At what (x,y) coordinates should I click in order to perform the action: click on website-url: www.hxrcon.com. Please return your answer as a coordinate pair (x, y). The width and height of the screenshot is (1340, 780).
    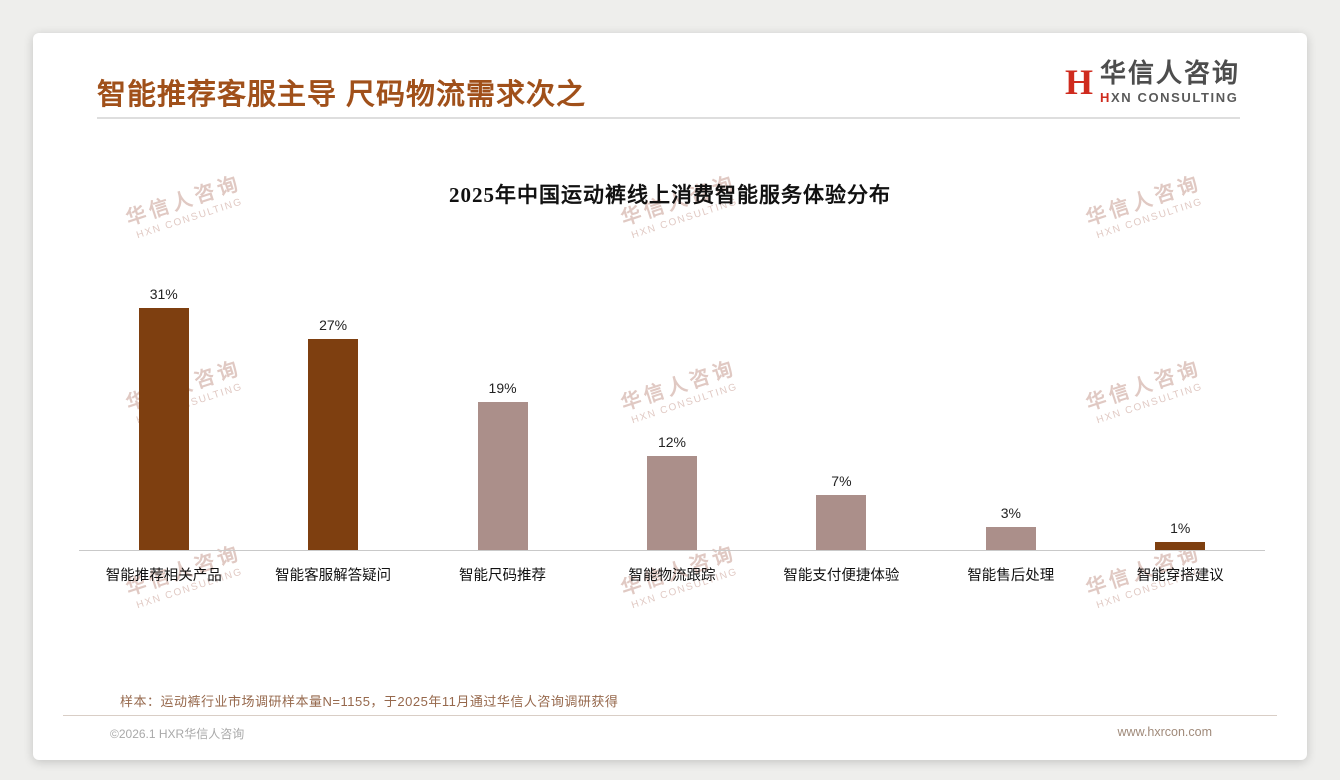
    Looking at the image, I should click on (1164, 732).